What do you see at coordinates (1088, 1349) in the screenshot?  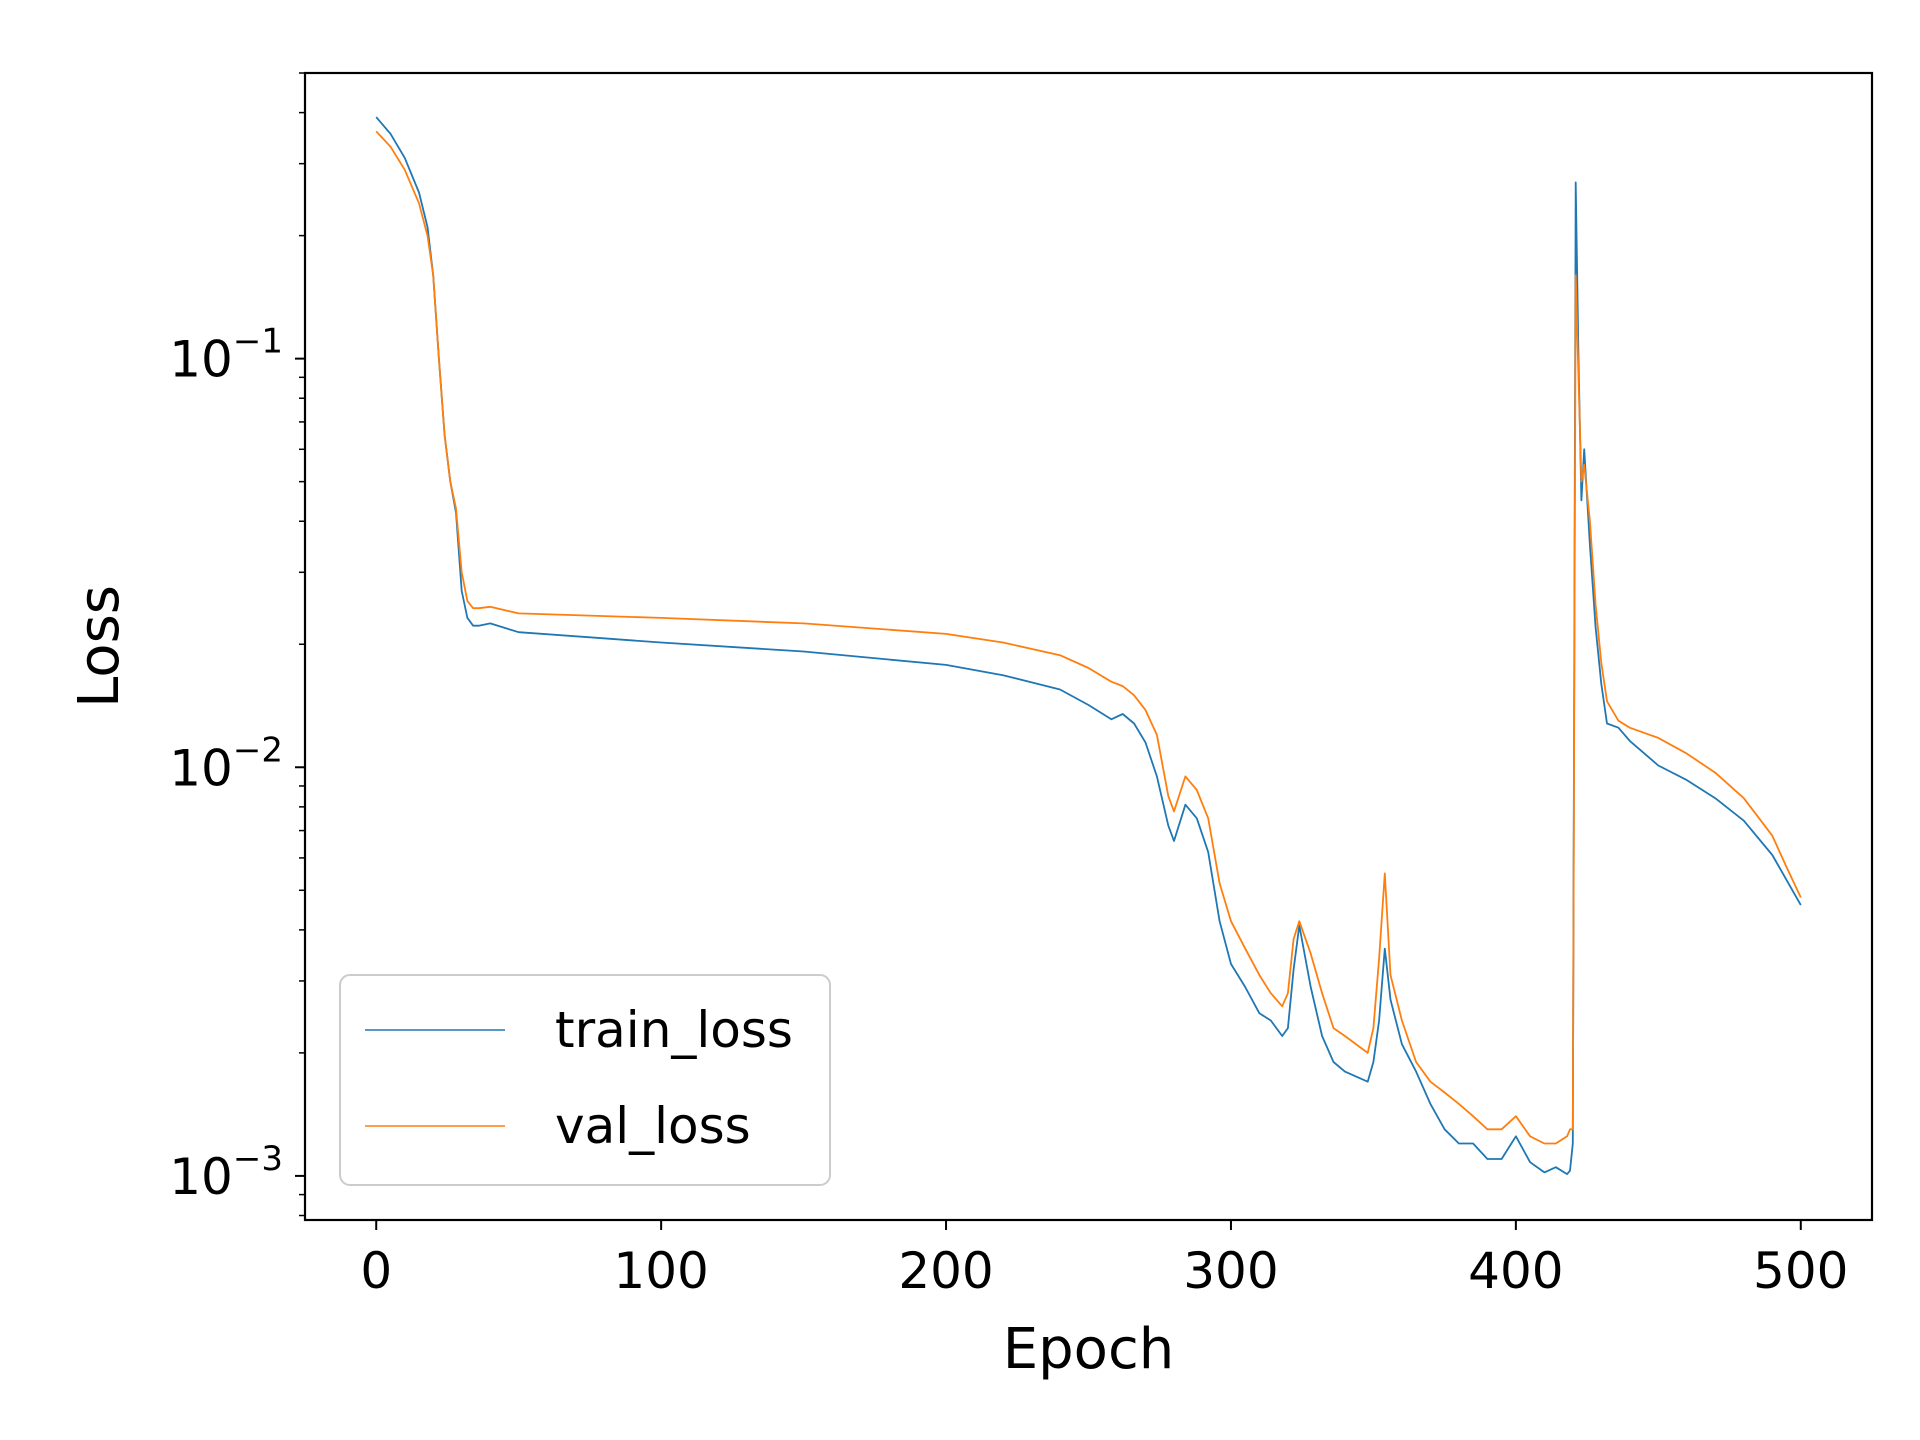 I see `x-axis-label: Epoch` at bounding box center [1088, 1349].